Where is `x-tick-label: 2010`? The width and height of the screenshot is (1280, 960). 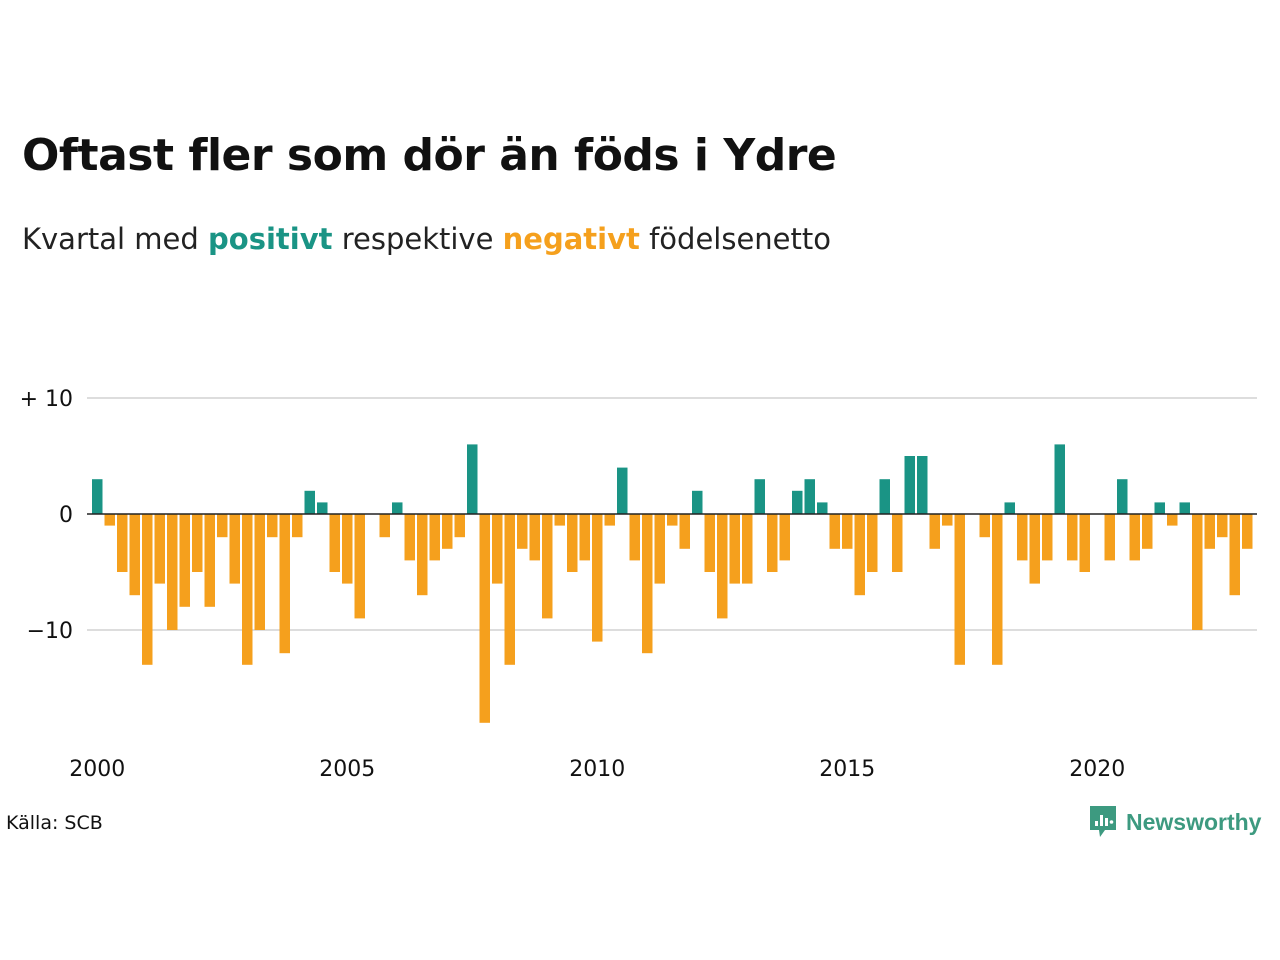 x-tick-label: 2010 is located at coordinates (597, 769).